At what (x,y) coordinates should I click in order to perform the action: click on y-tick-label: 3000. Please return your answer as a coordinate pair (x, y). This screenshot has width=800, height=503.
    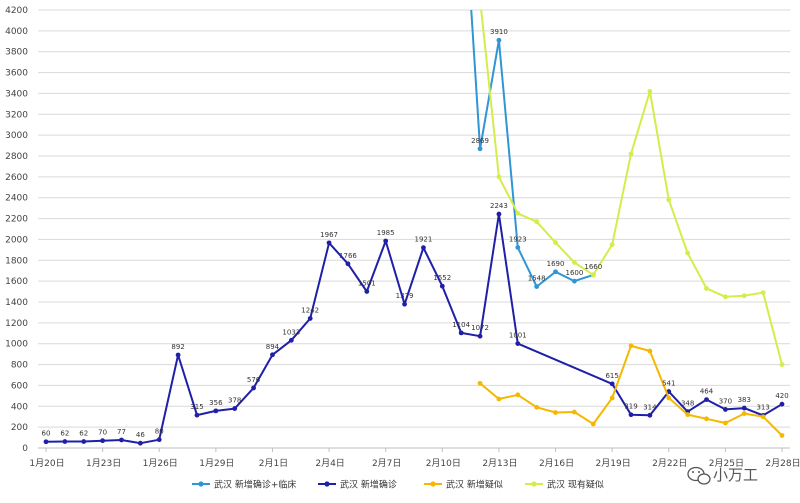
    Looking at the image, I should click on (16, 136).